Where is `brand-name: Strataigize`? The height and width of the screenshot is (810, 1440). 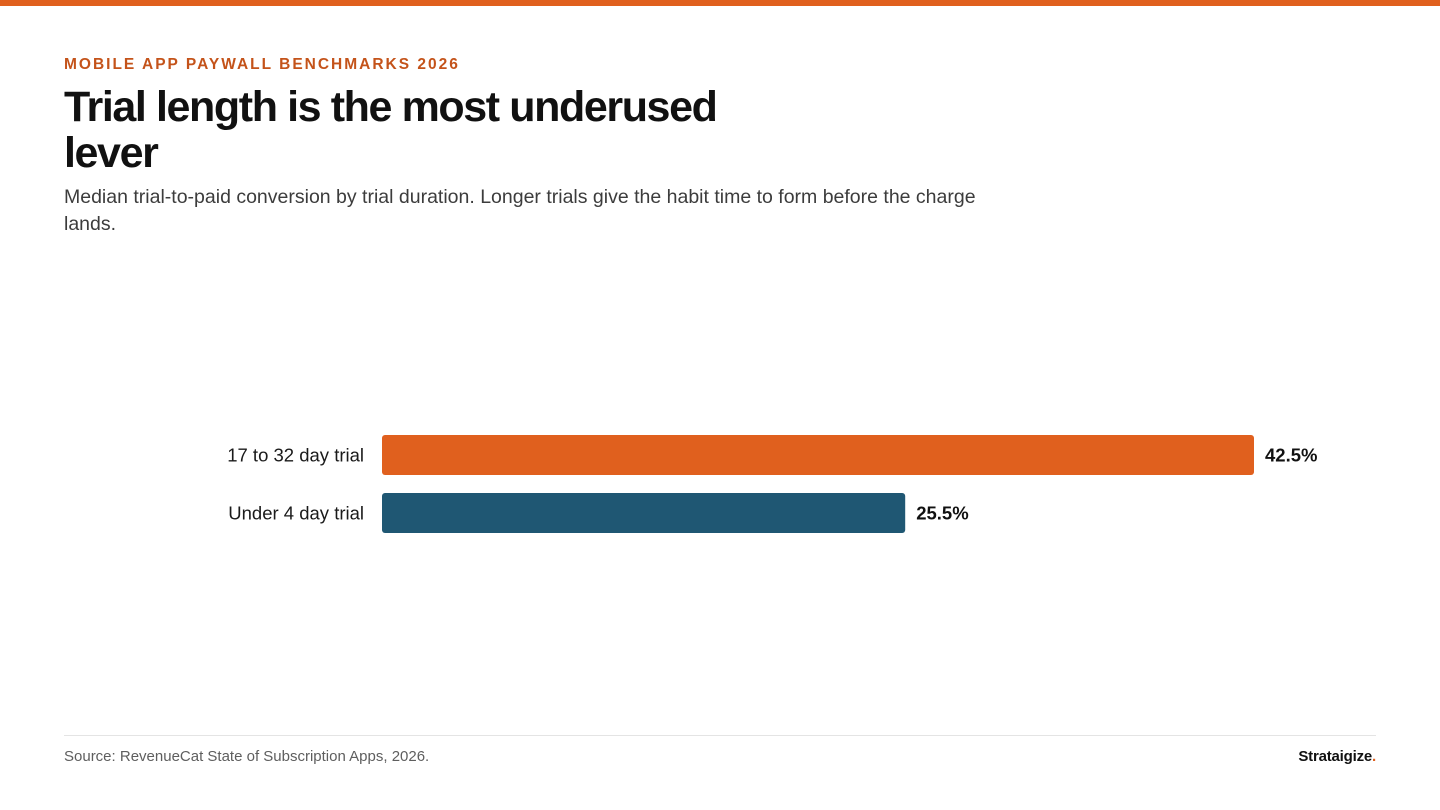 brand-name: Strataigize is located at coordinates (1335, 756).